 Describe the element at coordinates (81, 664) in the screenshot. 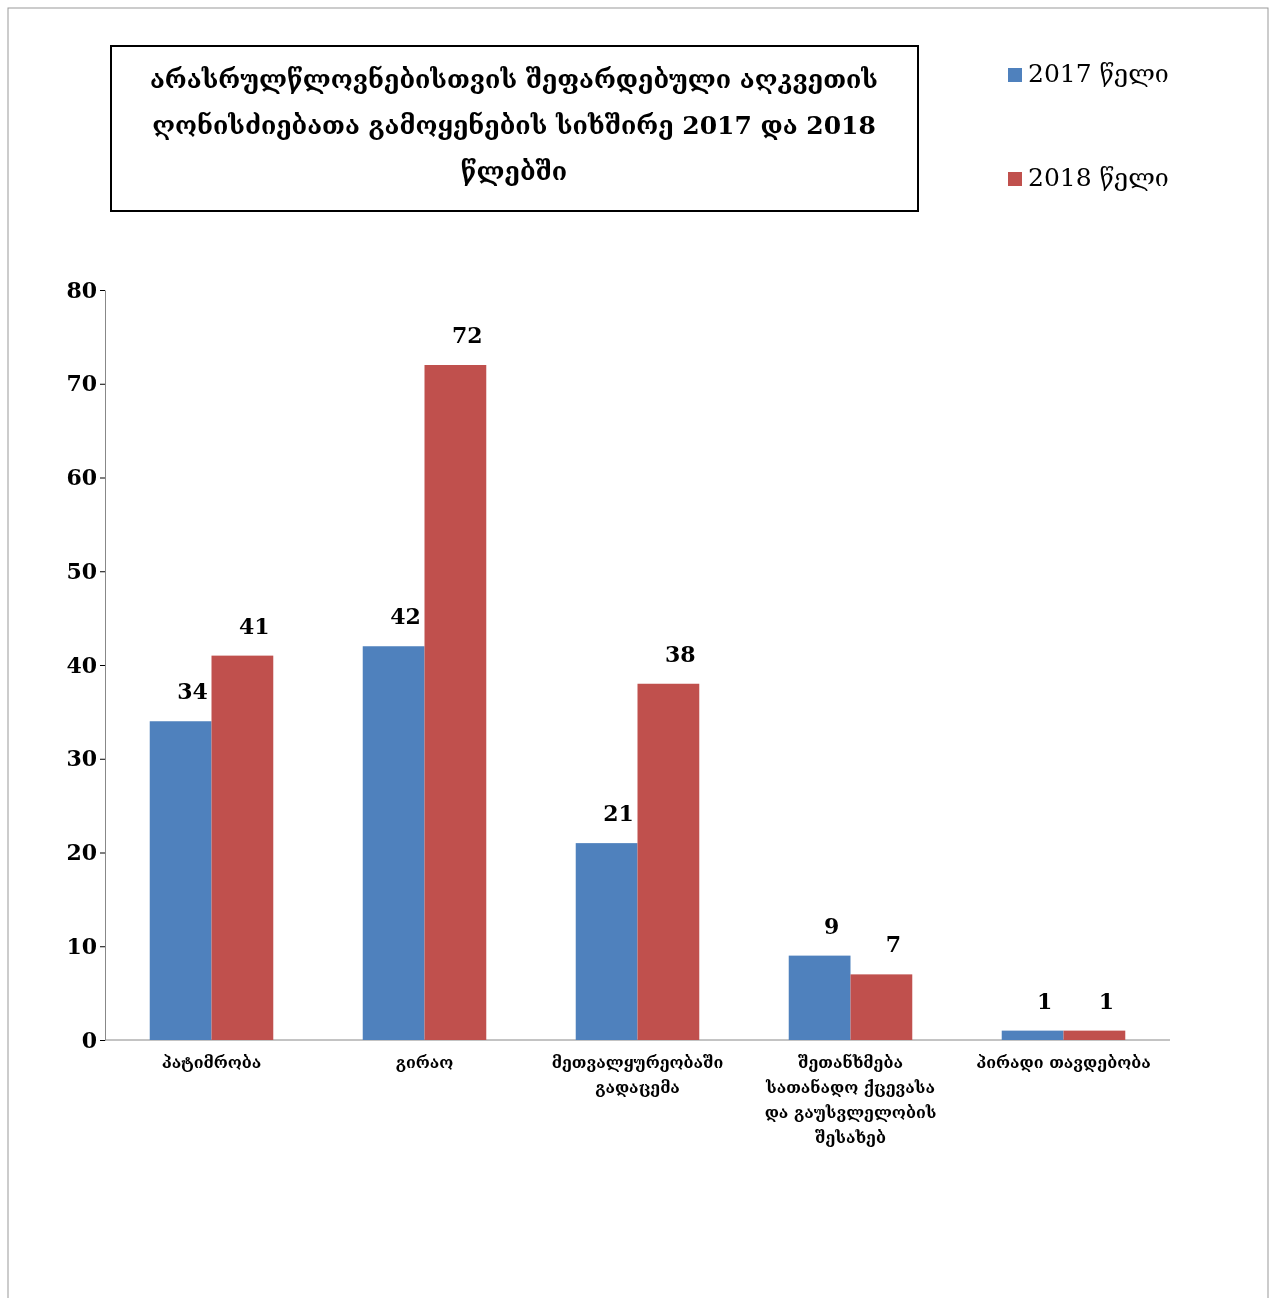

I see `y-tick-label: 40` at that location.